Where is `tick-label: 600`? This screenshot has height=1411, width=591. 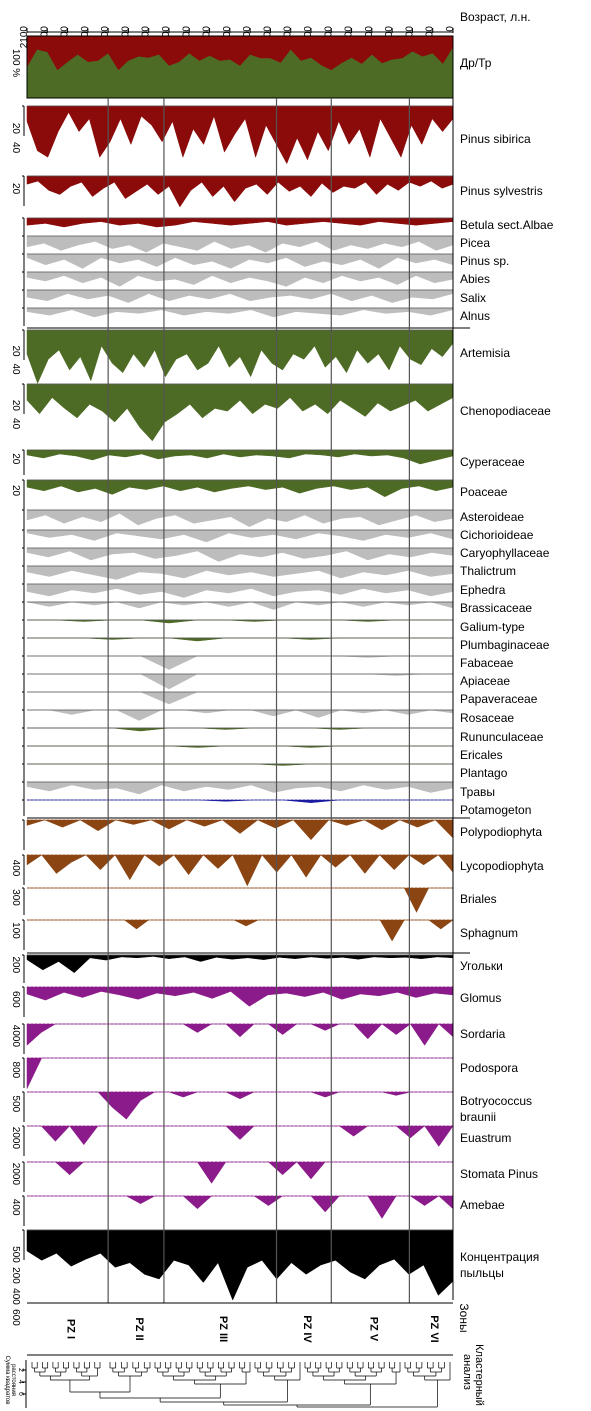 tick-label: 600 is located at coordinates (15, 999).